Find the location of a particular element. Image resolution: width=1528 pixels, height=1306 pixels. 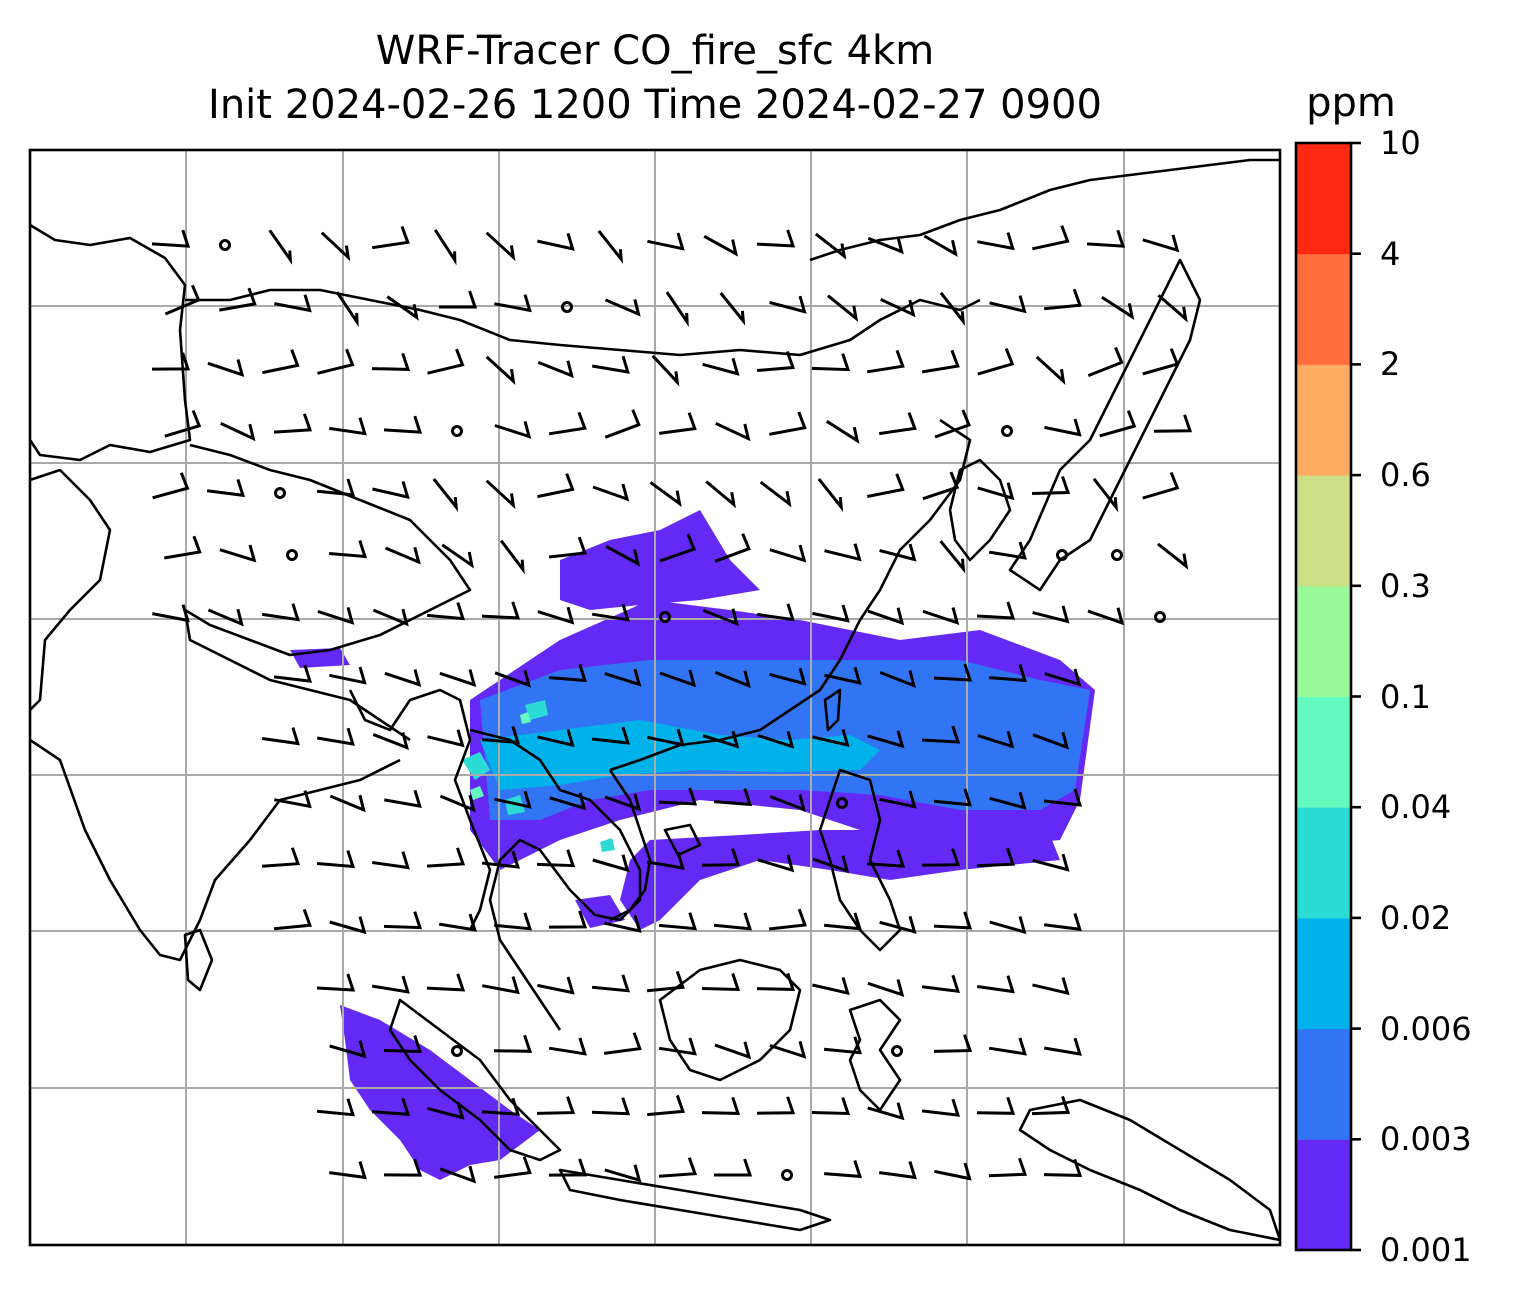

co-plume-high is located at coordinates (680, 755).